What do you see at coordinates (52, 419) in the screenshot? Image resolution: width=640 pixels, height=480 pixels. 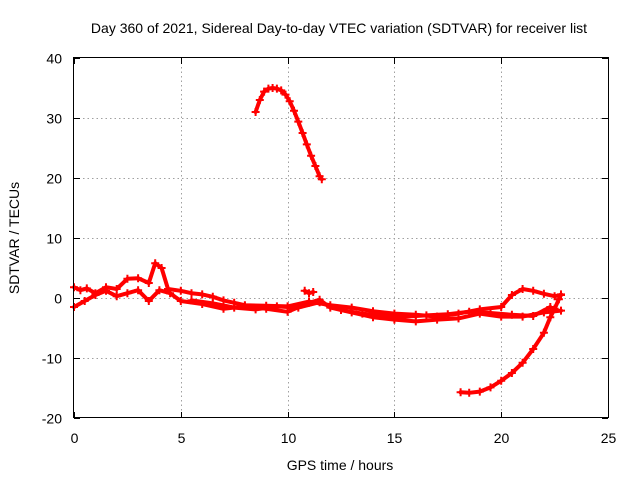 I see `y-tick-label: -20` at bounding box center [52, 419].